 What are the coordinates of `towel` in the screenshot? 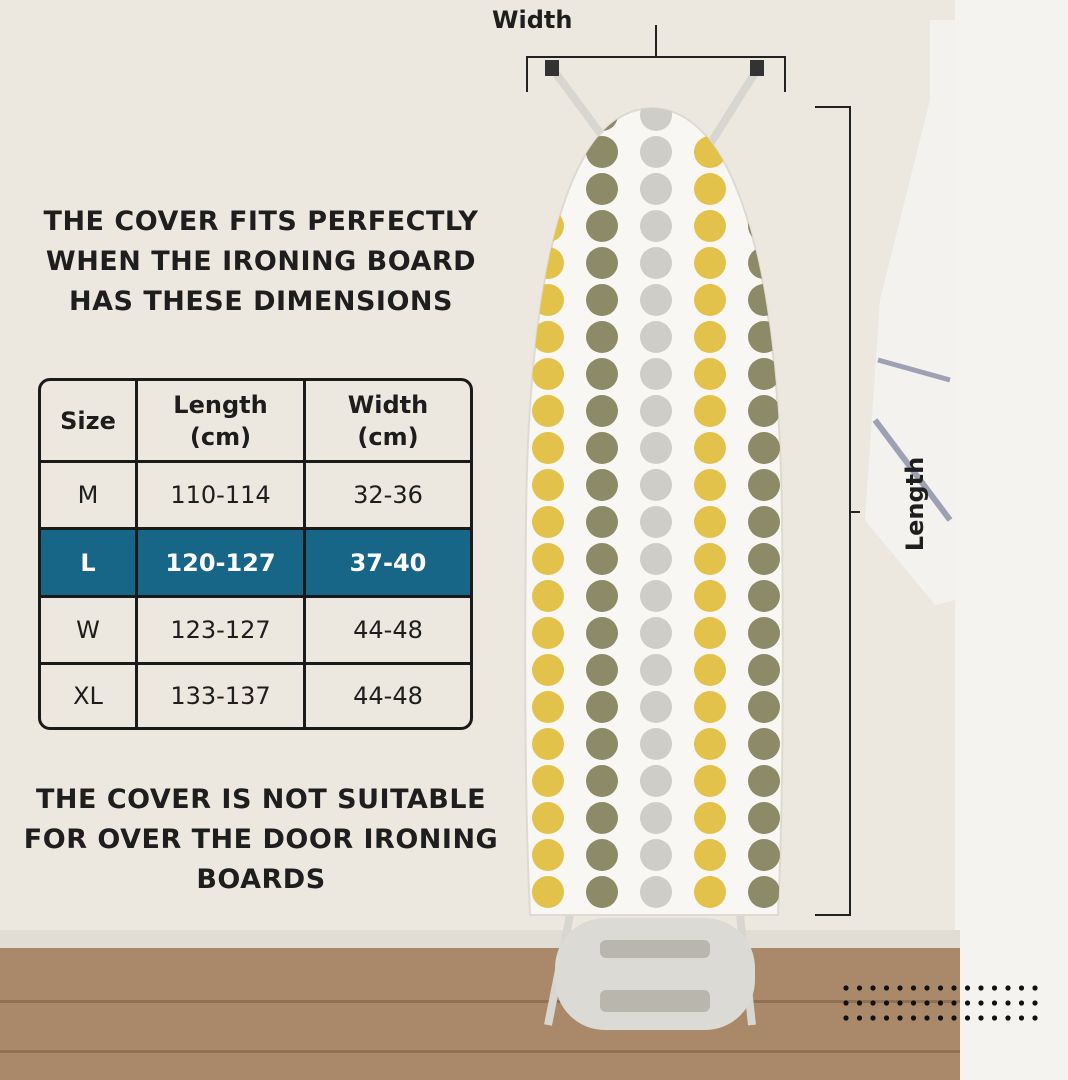 It's located at (910, 312).